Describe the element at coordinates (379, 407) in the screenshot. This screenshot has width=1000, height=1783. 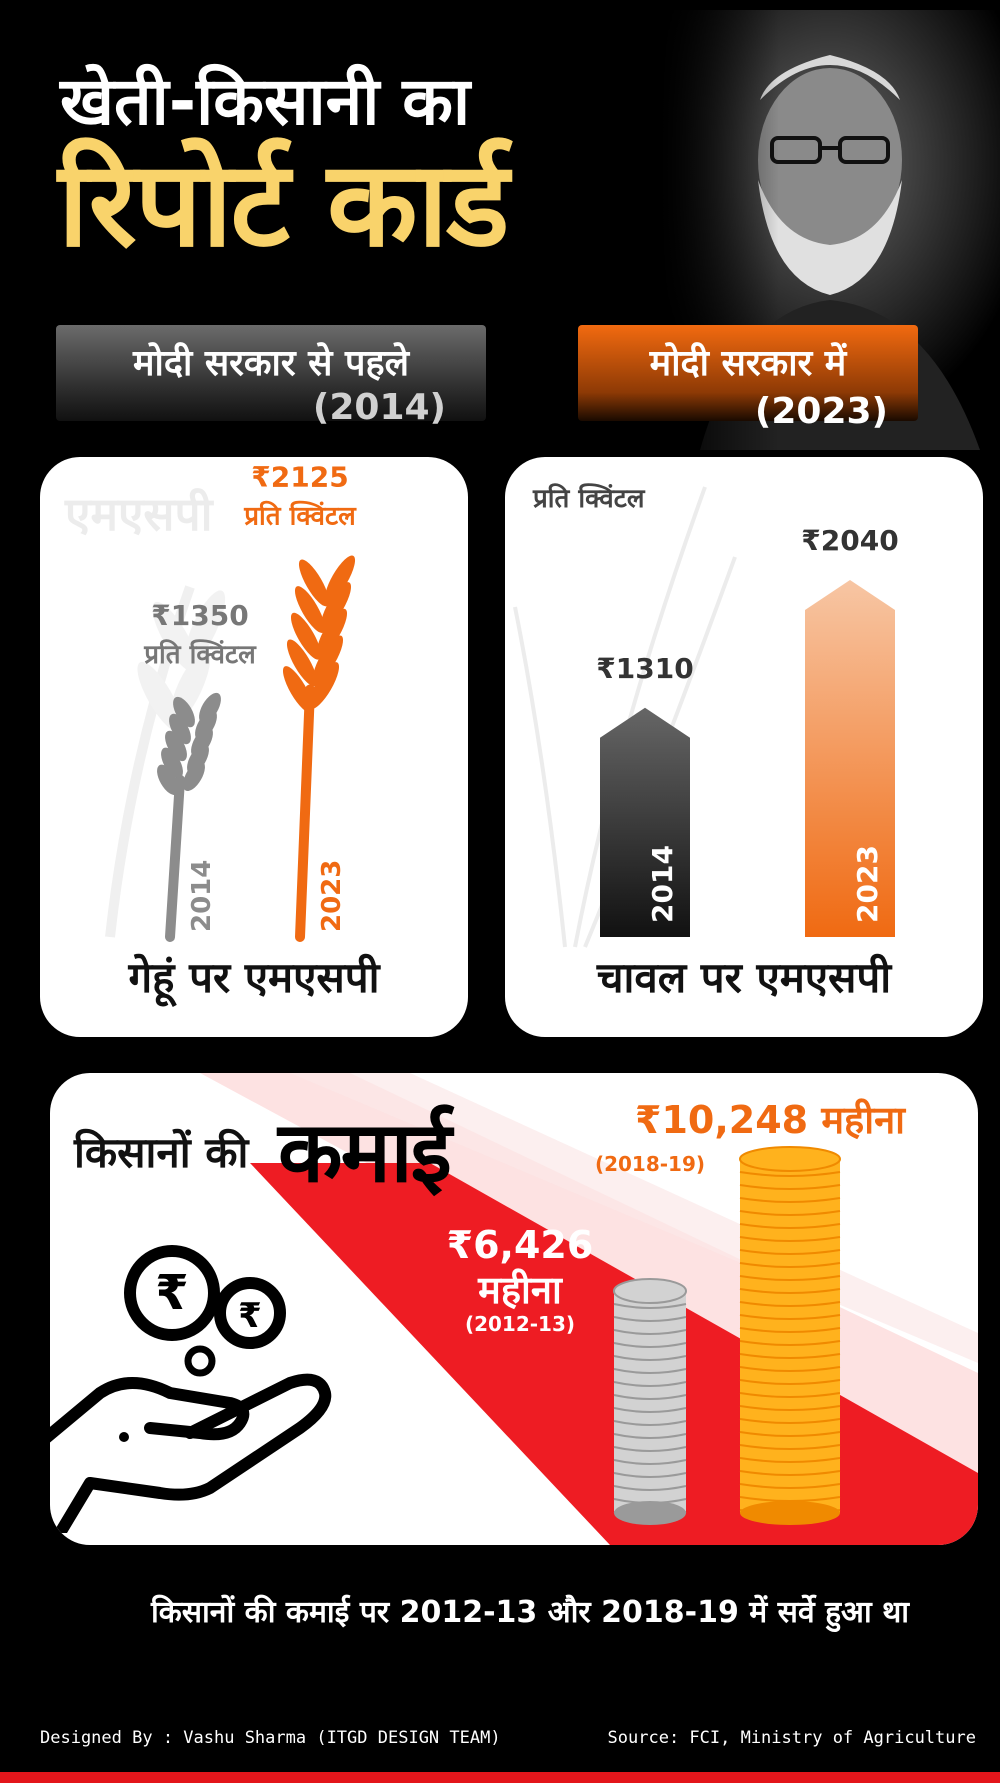
I see `tag-before-year: (2014)` at that location.